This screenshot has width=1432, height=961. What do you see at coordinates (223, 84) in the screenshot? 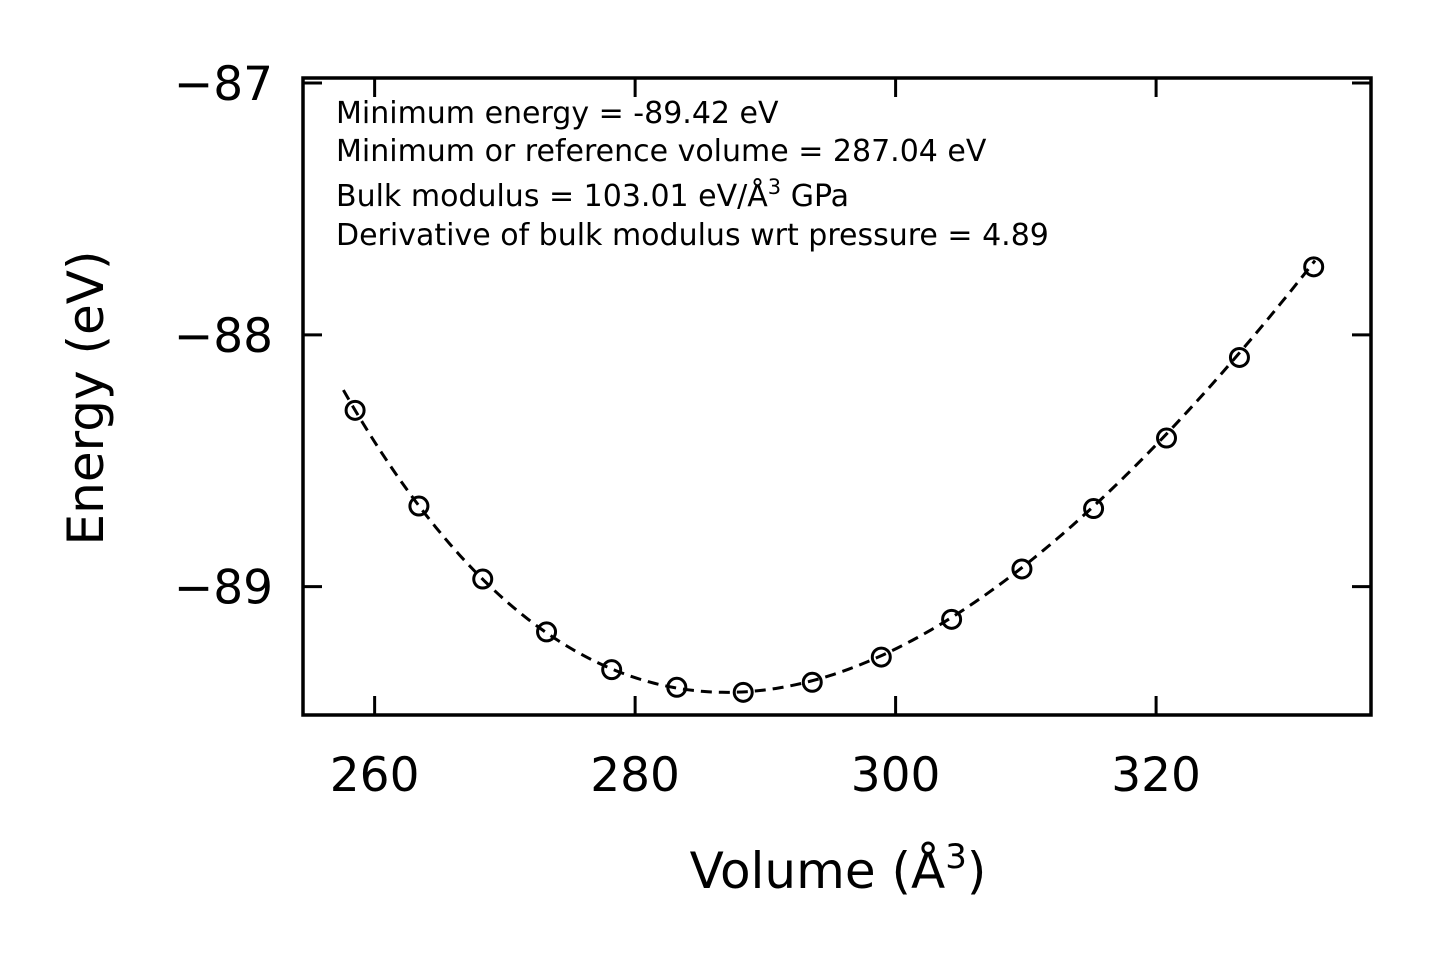
I see `y-tick-label: −87` at bounding box center [223, 84].